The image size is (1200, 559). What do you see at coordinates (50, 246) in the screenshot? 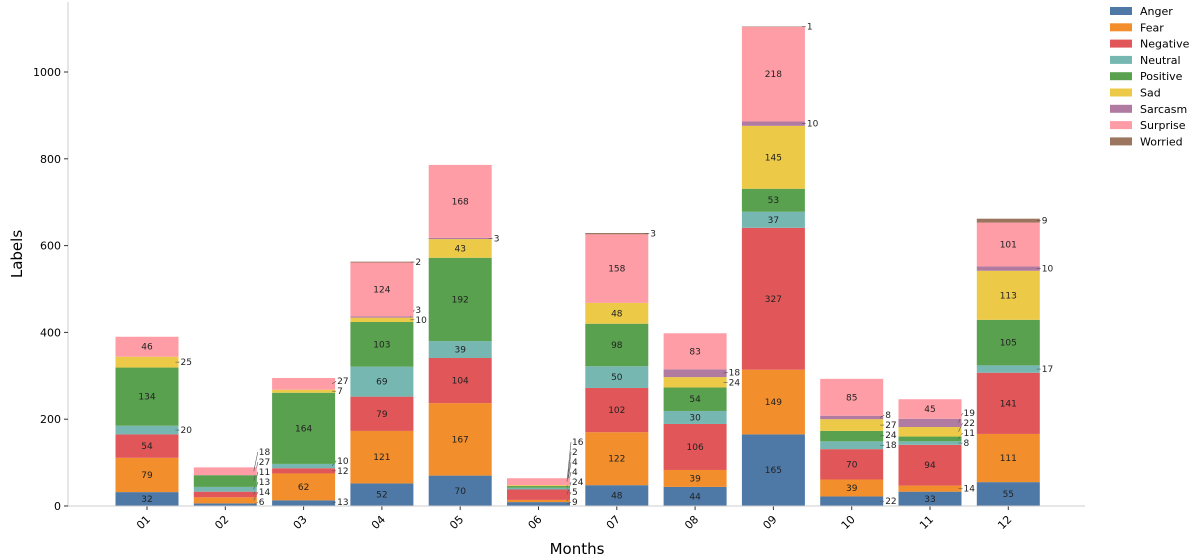
I see `y-tick-label: 600` at bounding box center [50, 246].